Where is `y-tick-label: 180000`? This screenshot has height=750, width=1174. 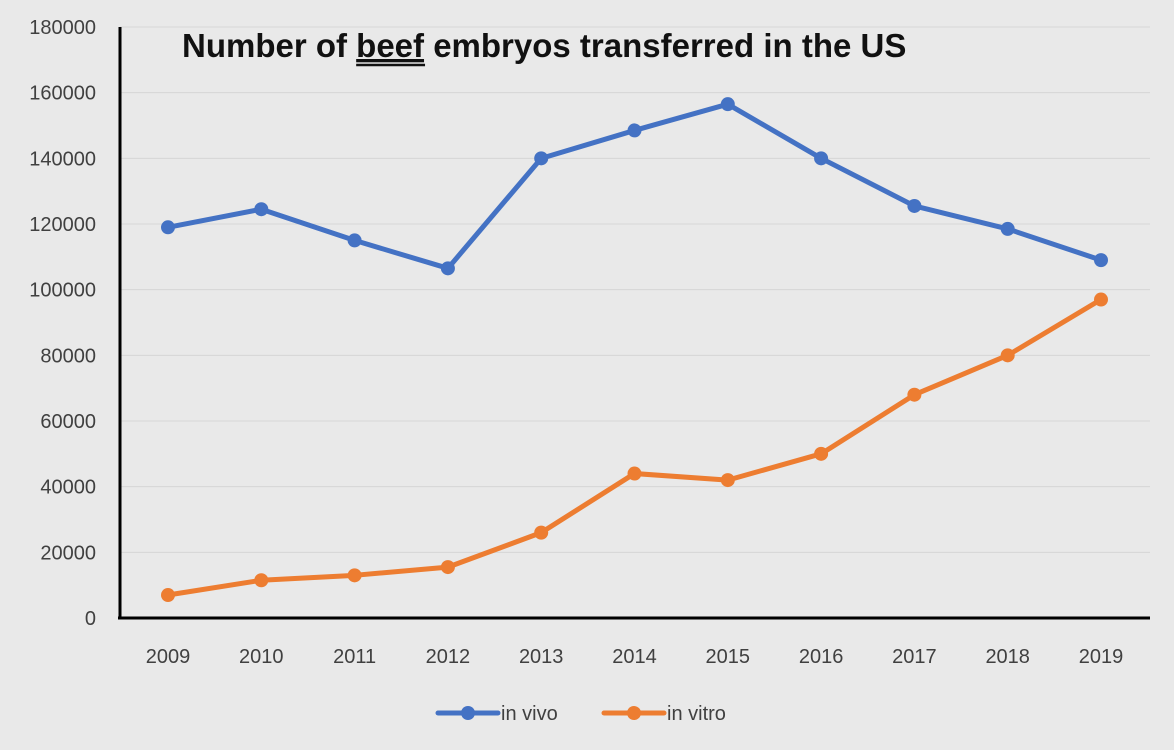 y-tick-label: 180000 is located at coordinates (62, 28).